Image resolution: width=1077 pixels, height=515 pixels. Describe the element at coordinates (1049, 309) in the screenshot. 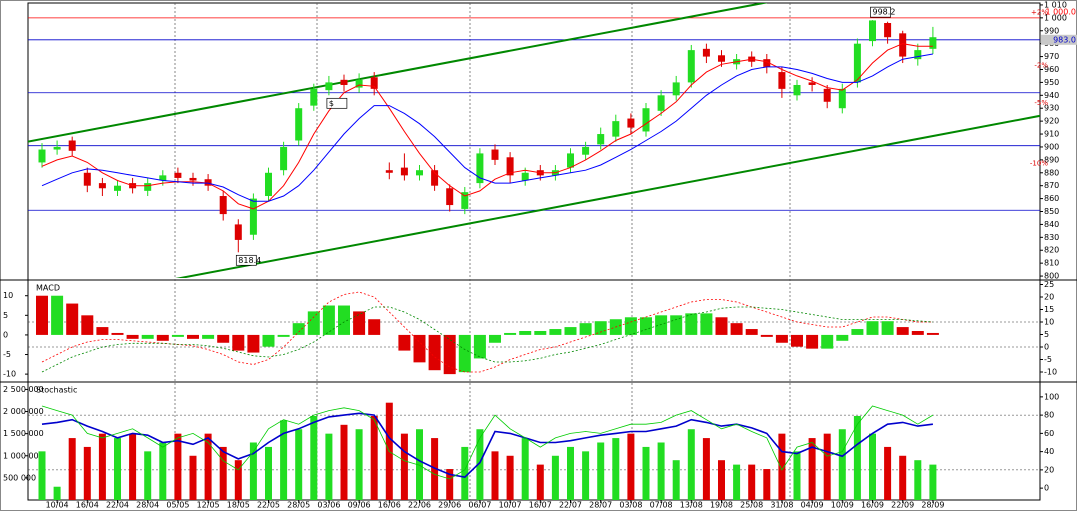

I see `y-tick-label: 15` at that location.